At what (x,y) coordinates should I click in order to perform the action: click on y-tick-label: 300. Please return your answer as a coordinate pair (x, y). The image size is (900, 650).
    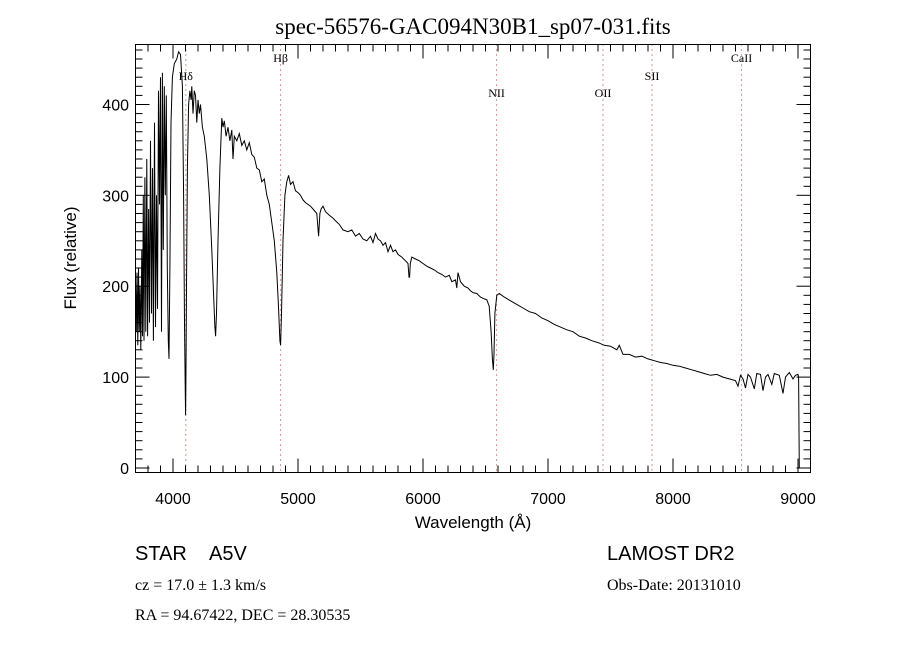
    Looking at the image, I should click on (115, 196).